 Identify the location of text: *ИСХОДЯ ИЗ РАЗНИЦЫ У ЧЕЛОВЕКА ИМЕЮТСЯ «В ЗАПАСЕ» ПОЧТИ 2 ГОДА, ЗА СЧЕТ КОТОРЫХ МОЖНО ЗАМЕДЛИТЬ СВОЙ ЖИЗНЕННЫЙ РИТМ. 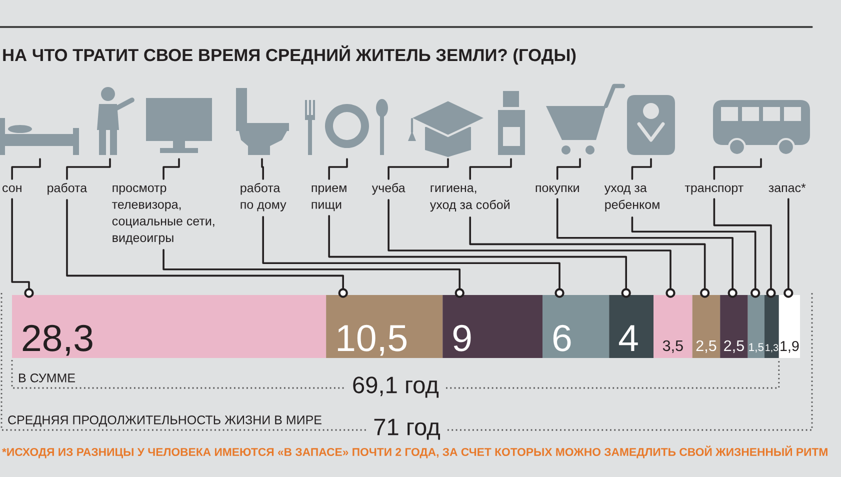
(415, 452).